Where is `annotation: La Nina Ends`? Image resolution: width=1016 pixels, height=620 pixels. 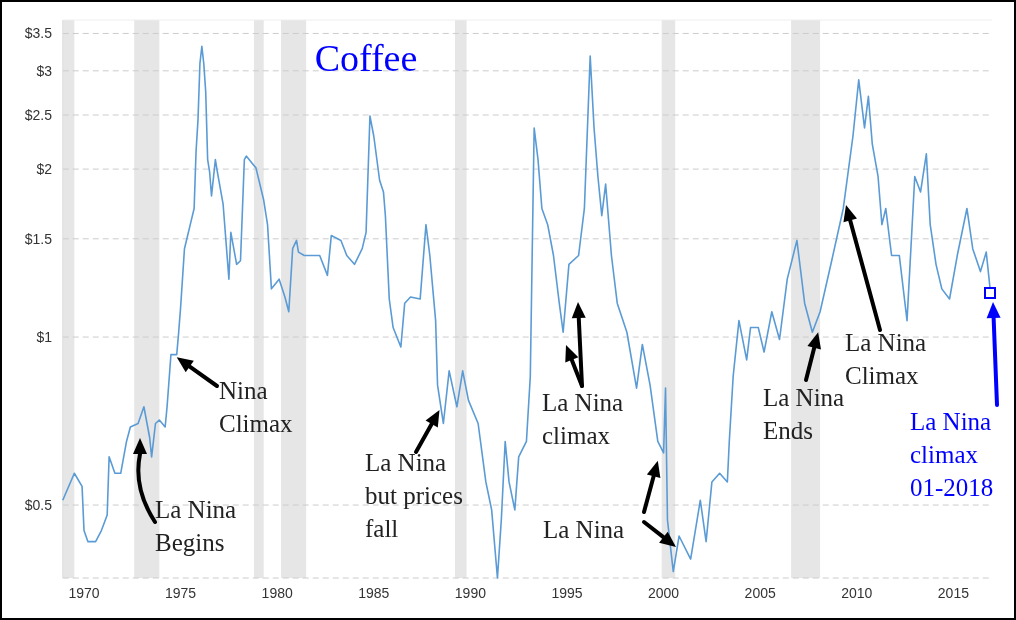 annotation: La Nina Ends is located at coordinates (804, 414).